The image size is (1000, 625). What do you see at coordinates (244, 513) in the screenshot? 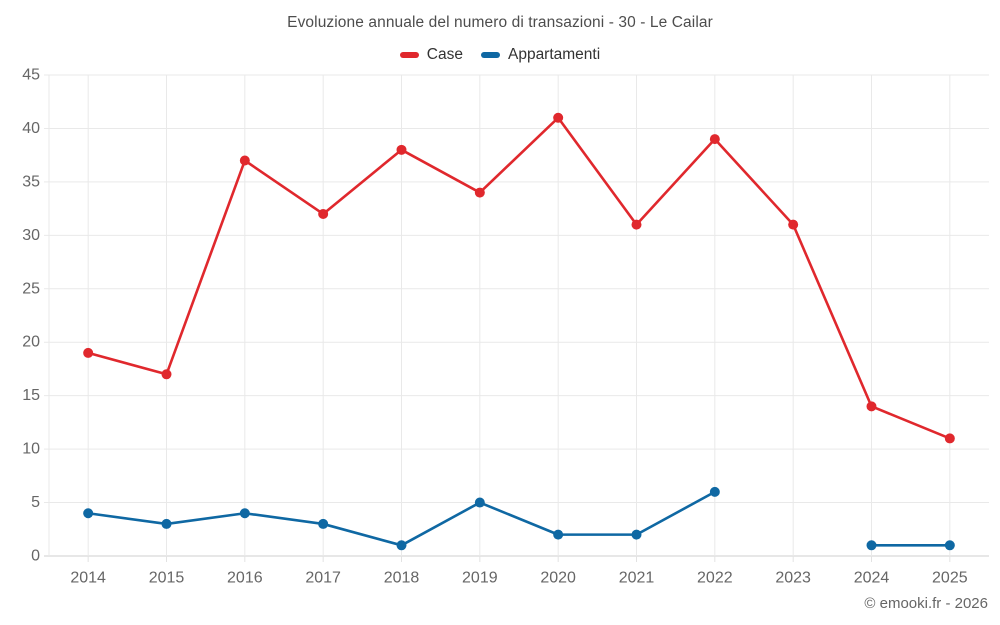
I see `data-point-appartamenti-2016` at bounding box center [244, 513].